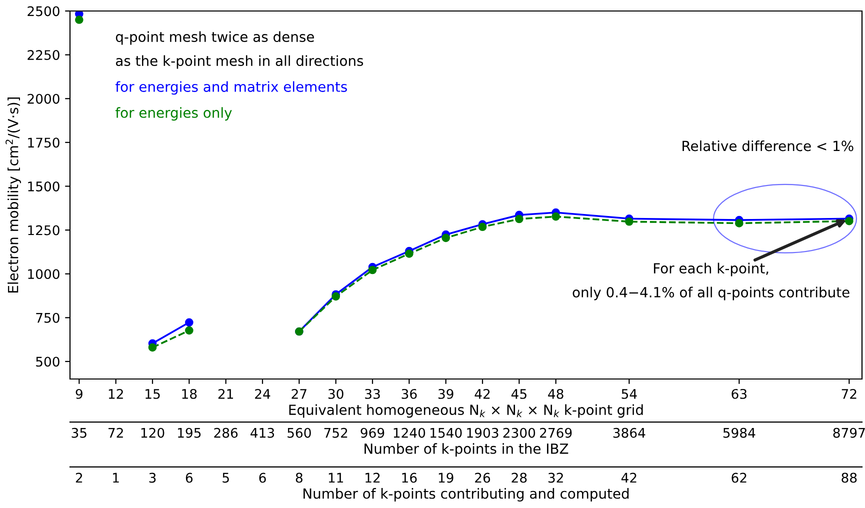 This screenshot has height=508, width=865. Describe the element at coordinates (226, 433) in the screenshot. I see `text: 286` at that location.